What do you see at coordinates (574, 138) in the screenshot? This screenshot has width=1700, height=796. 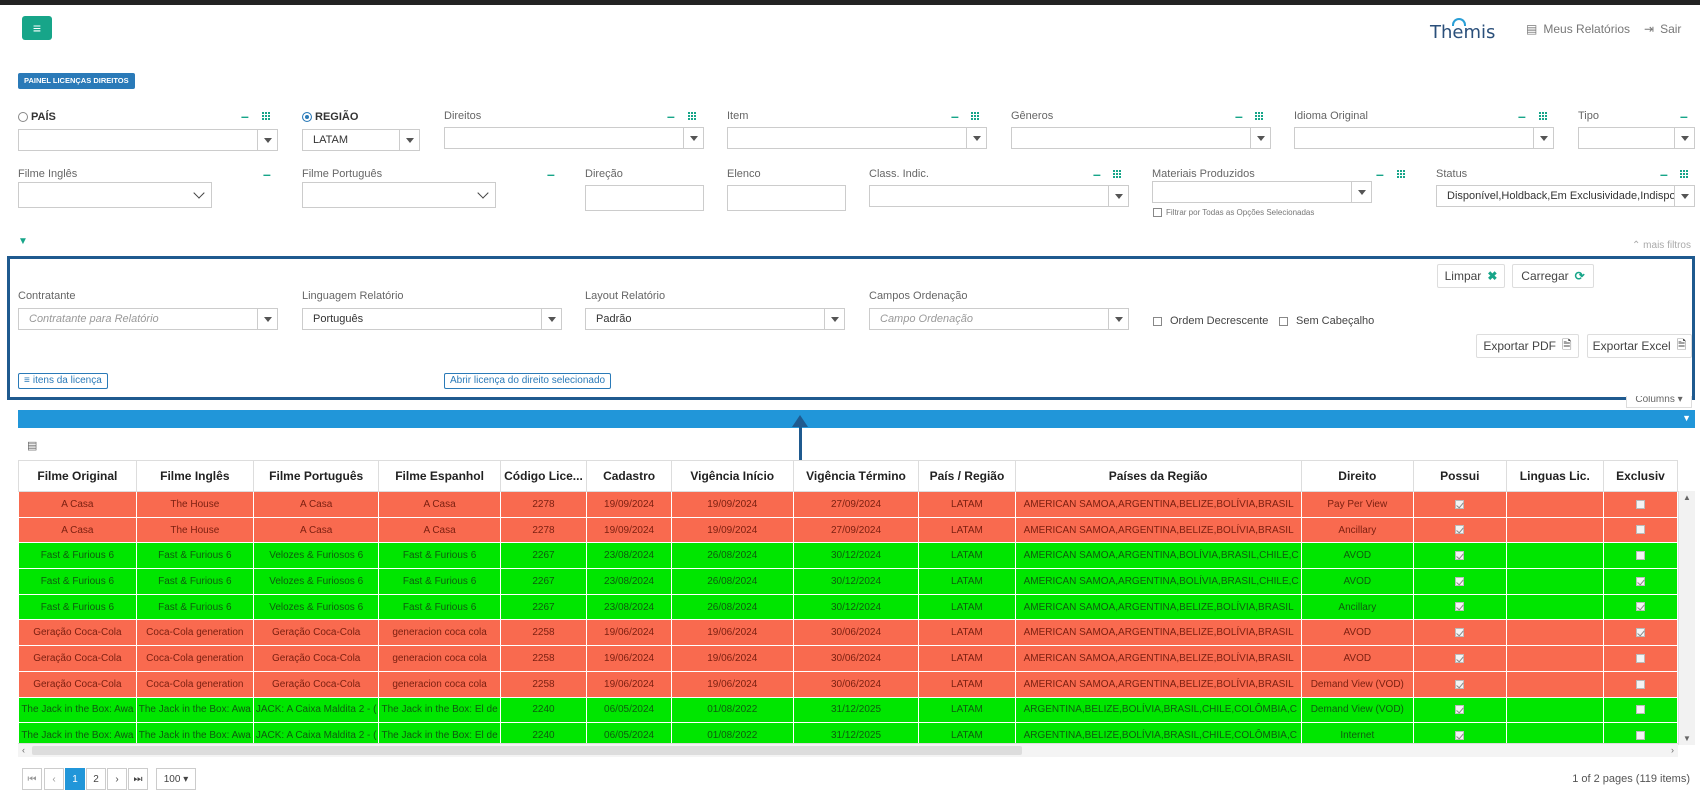 I see `direitos-select` at bounding box center [574, 138].